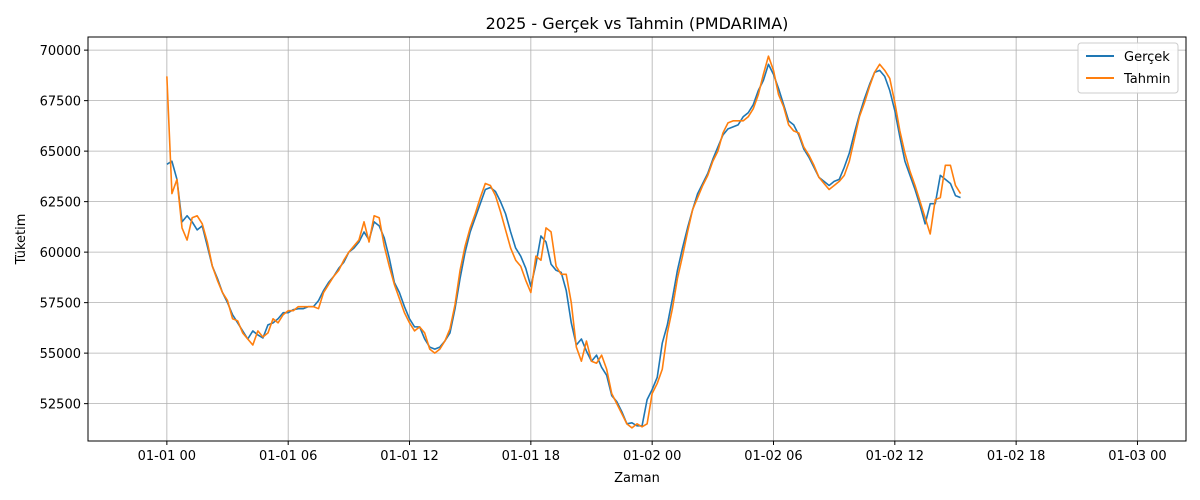 The width and height of the screenshot is (1200, 500). What do you see at coordinates (1137, 456) in the screenshot?
I see `x-tick-label: 01-03 00` at bounding box center [1137, 456].